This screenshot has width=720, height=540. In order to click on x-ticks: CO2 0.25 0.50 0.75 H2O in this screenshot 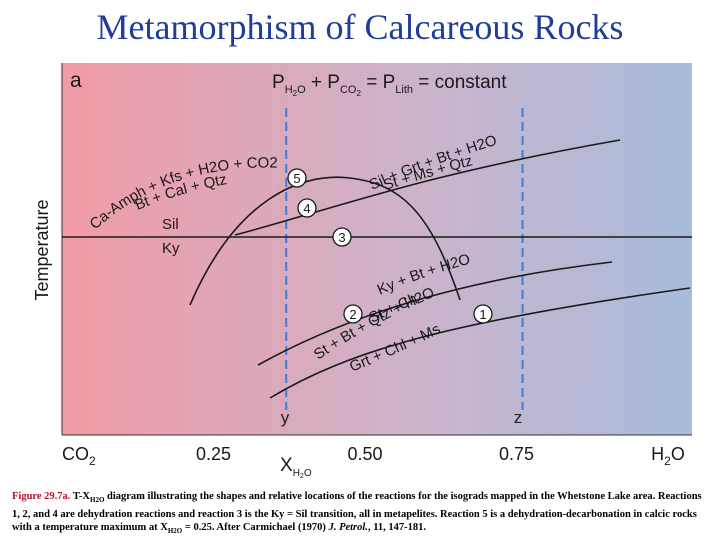, I will do `click(373, 456)`.